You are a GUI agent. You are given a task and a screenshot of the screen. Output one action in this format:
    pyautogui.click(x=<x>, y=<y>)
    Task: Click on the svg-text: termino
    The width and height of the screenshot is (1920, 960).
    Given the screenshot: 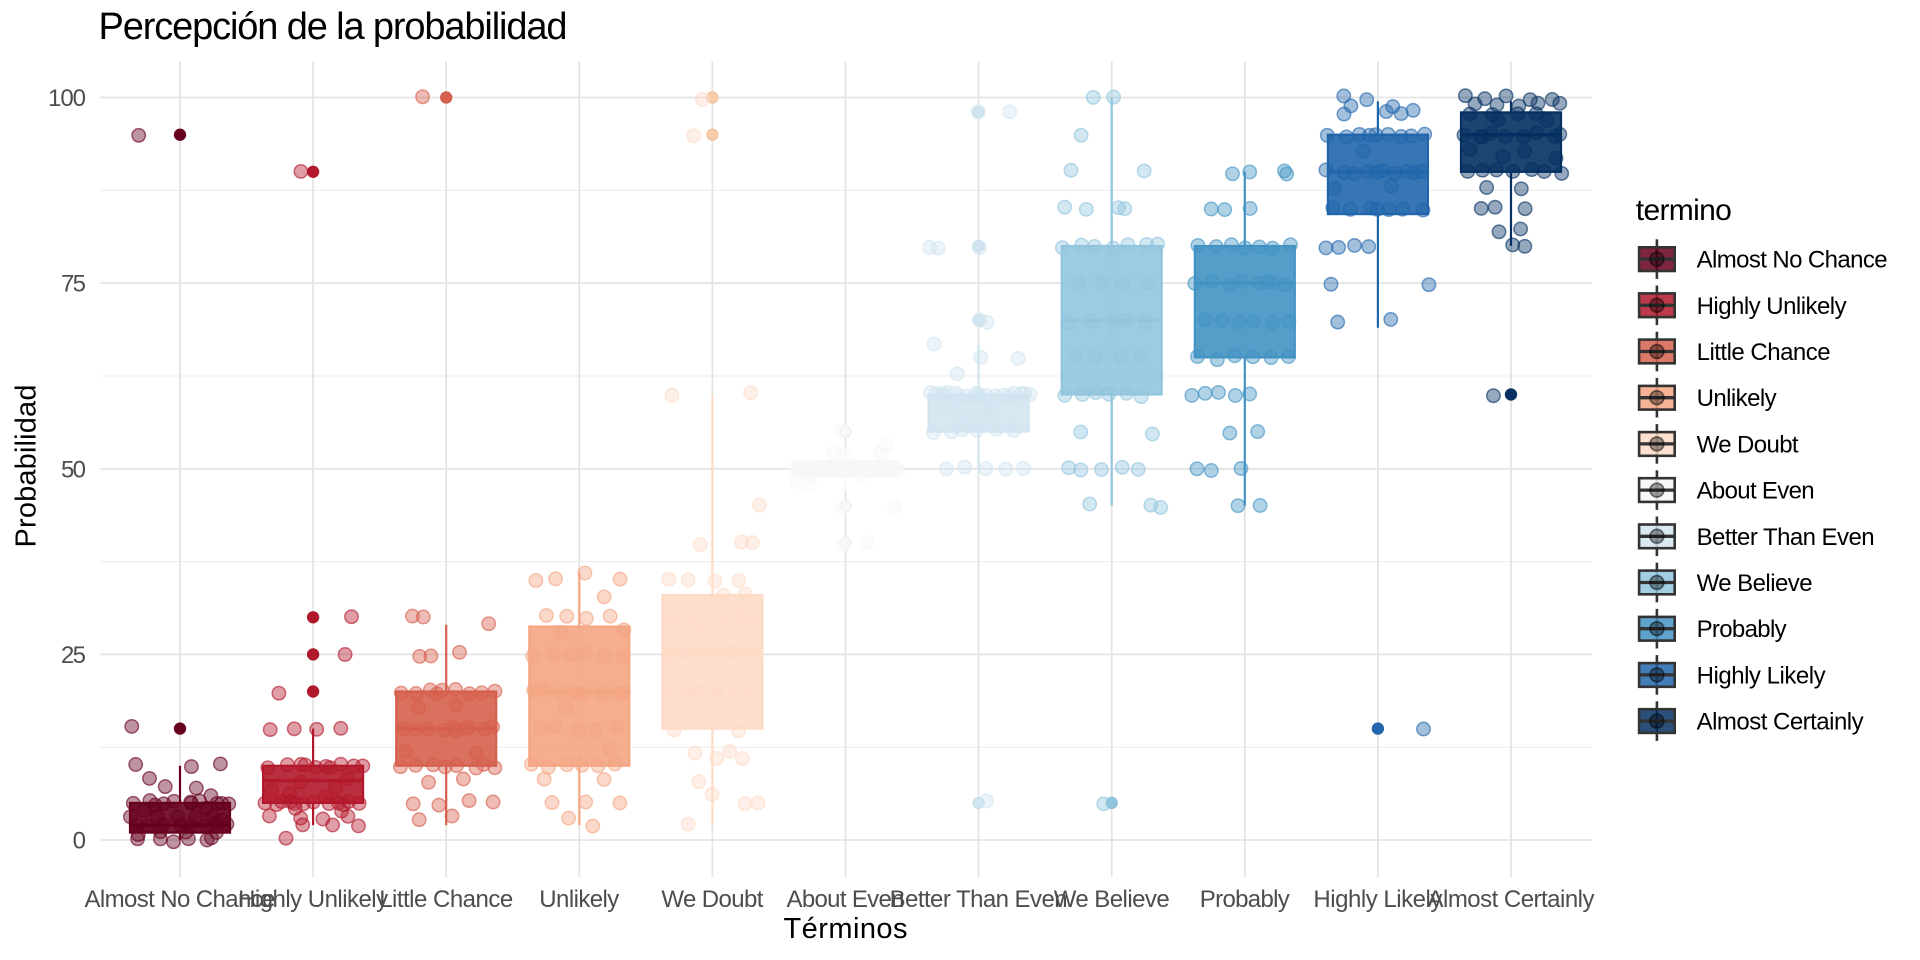 What is the action you would take?
    pyautogui.click(x=1684, y=210)
    